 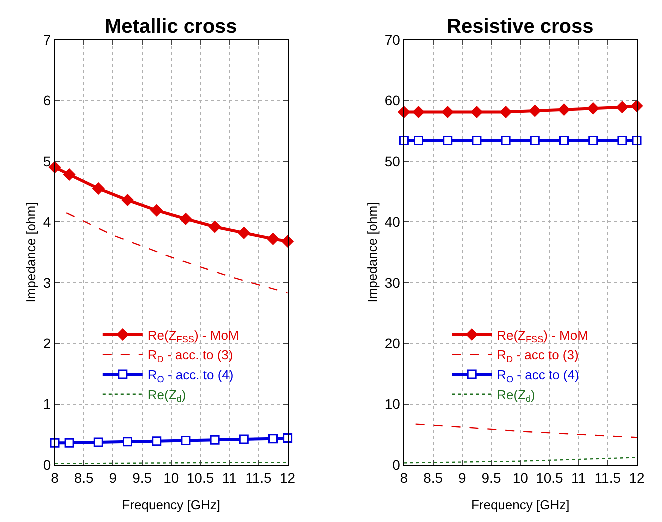 I want to click on chart-title: Metallic cross, so click(x=171, y=27).